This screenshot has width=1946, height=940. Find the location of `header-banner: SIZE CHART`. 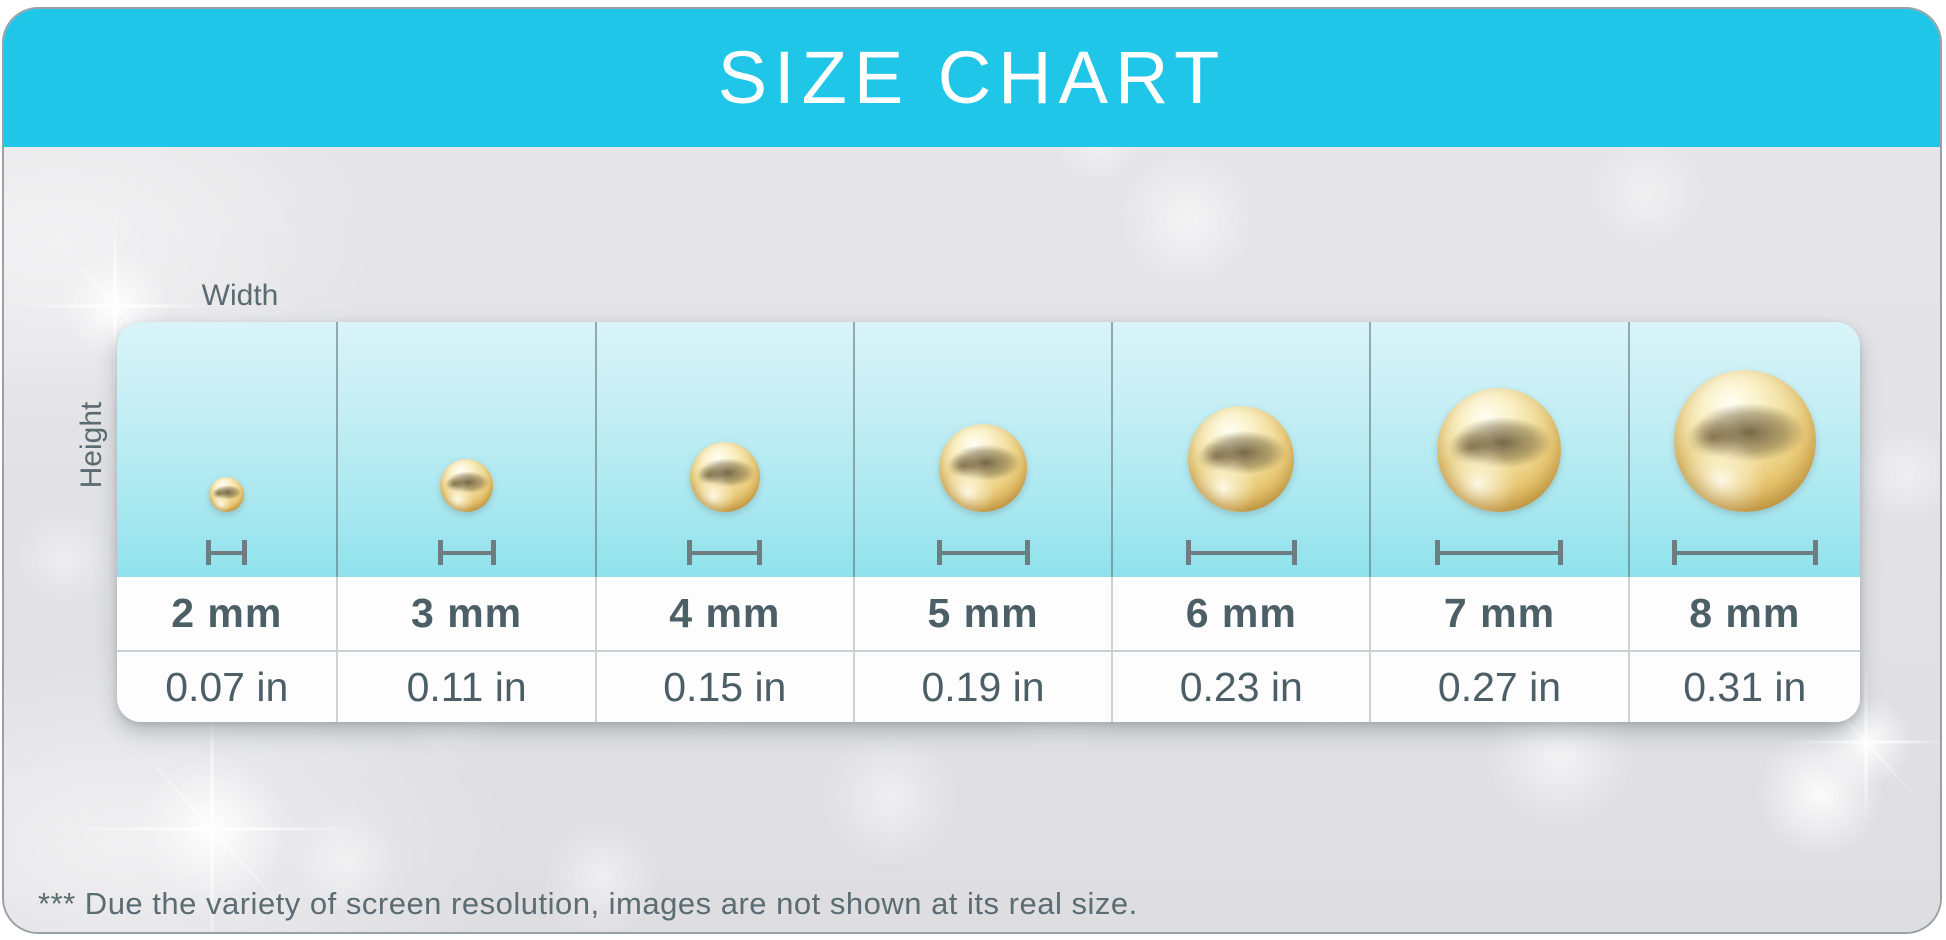

header-banner: SIZE CHART is located at coordinates (972, 78).